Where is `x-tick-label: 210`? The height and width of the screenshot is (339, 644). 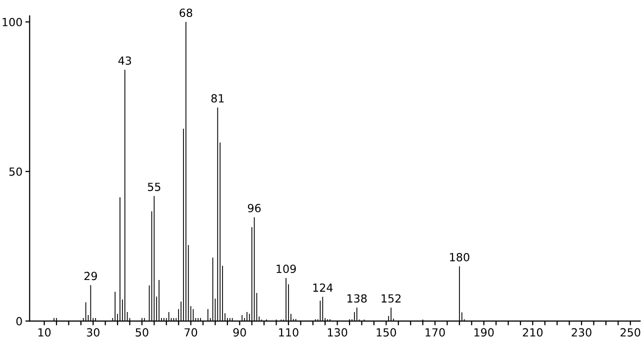 x-tick-label: 210 is located at coordinates (532, 332).